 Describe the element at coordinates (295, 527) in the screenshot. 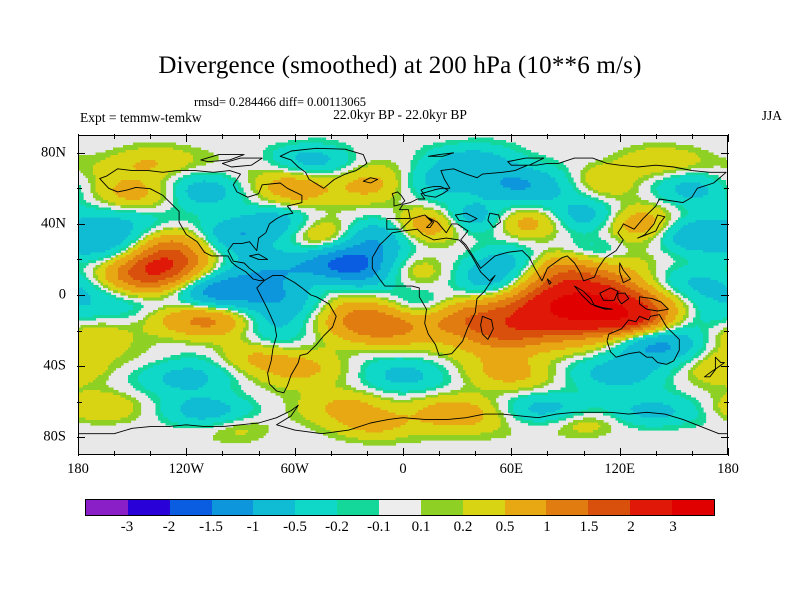

I see `colorbar-tick--0.5: -0.5` at that location.